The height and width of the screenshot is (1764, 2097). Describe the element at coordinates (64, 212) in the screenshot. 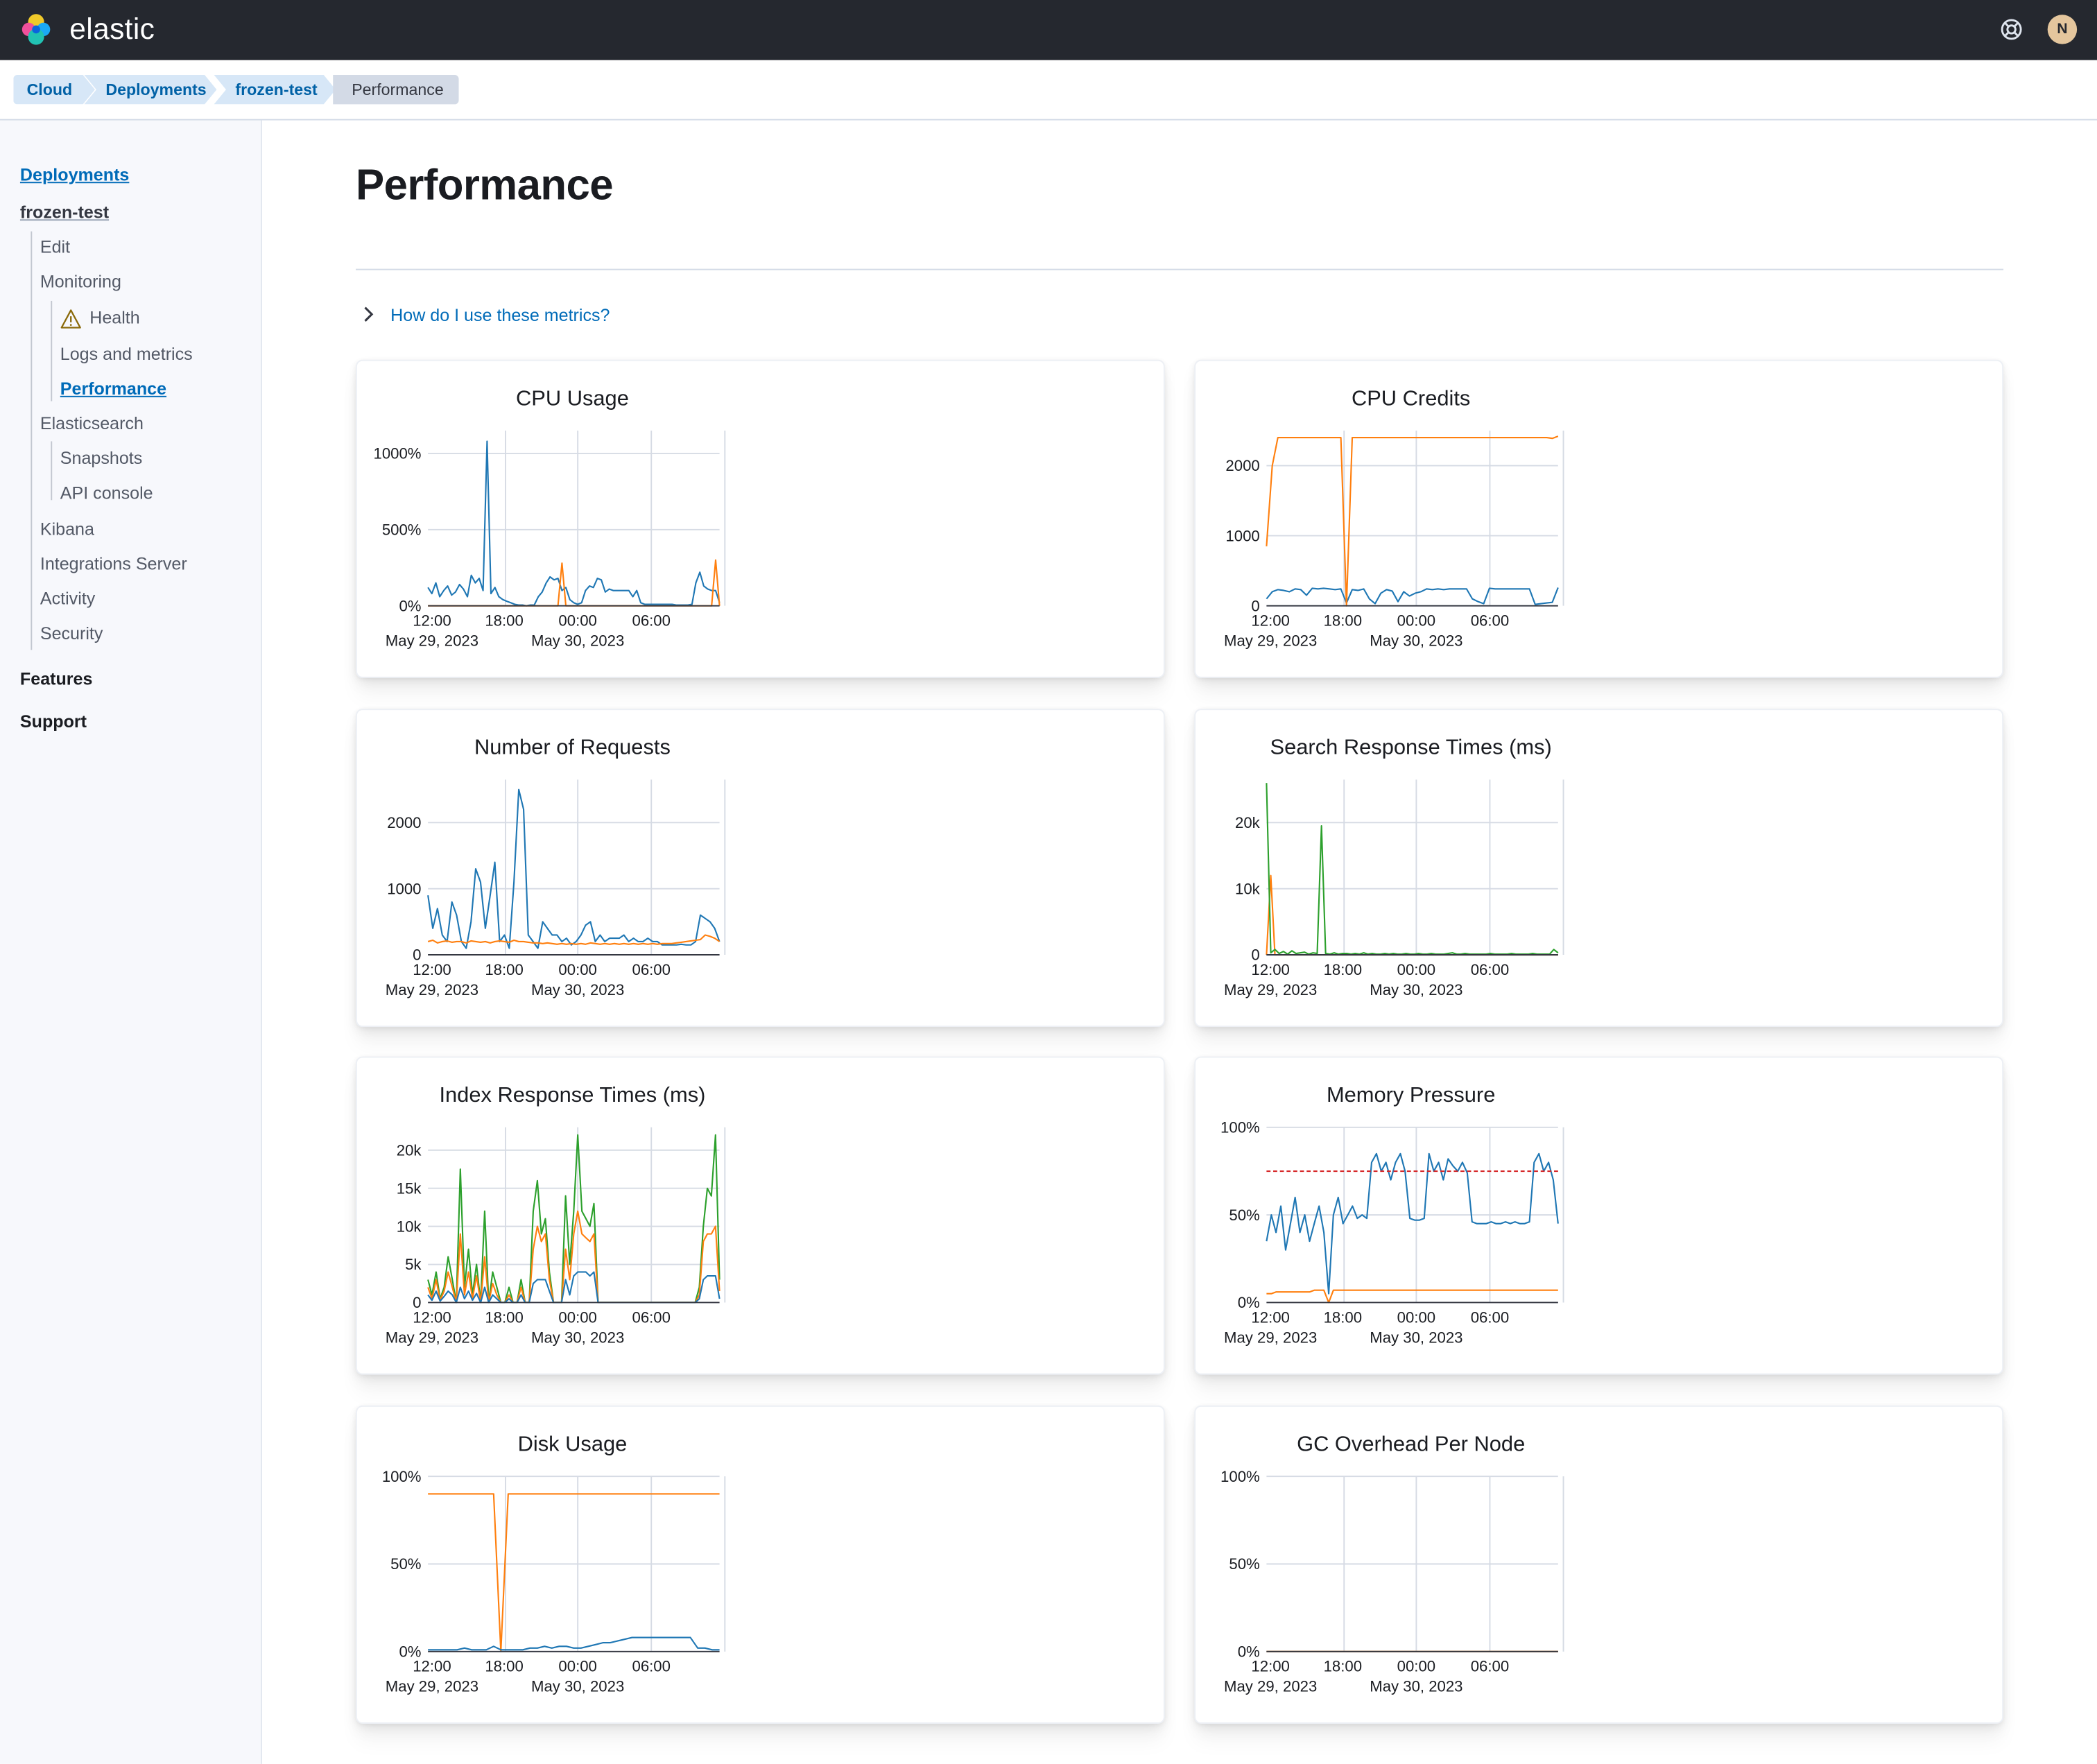

I see `sidebar-item-frozen-test: frozen-test` at that location.